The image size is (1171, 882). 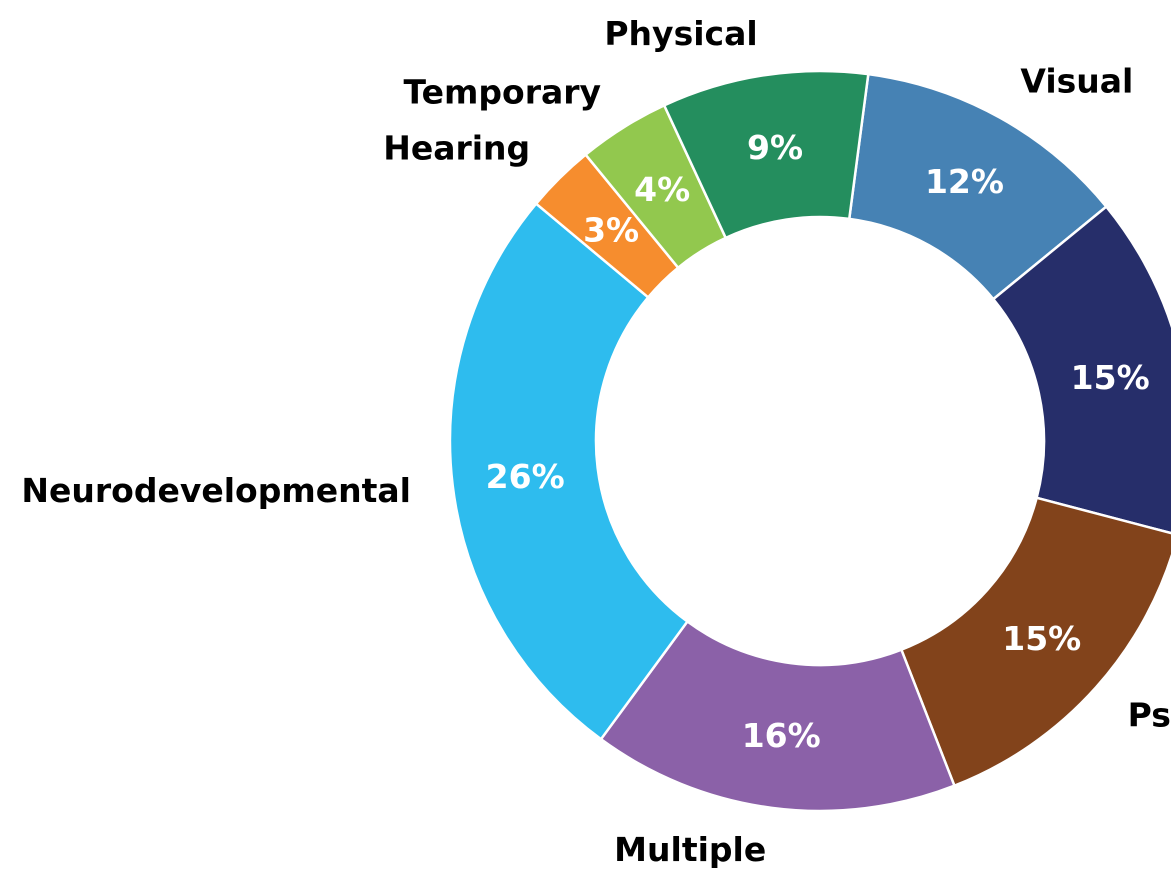 What do you see at coordinates (503, 91) in the screenshot?
I see `category-label-6: Temporary` at bounding box center [503, 91].